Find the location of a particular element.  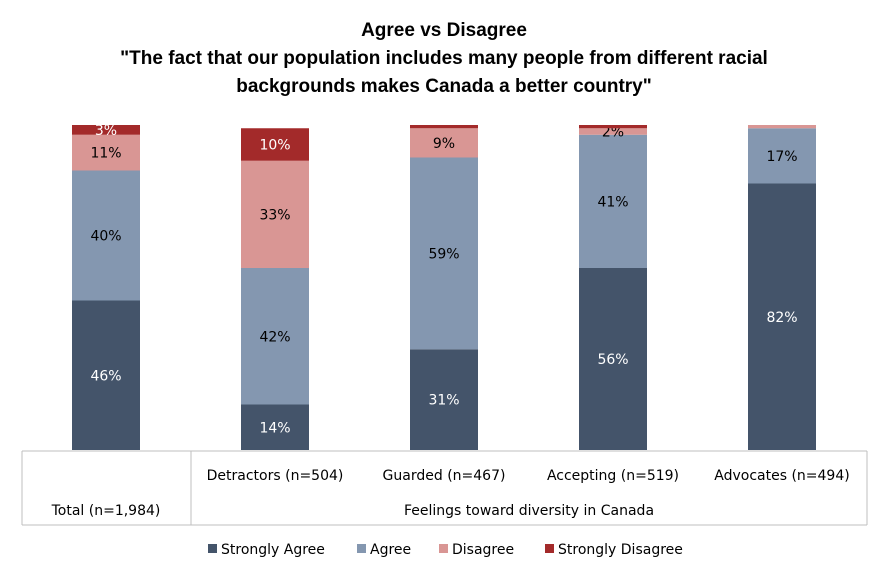

bar-guarded-agree is located at coordinates (444, 253).